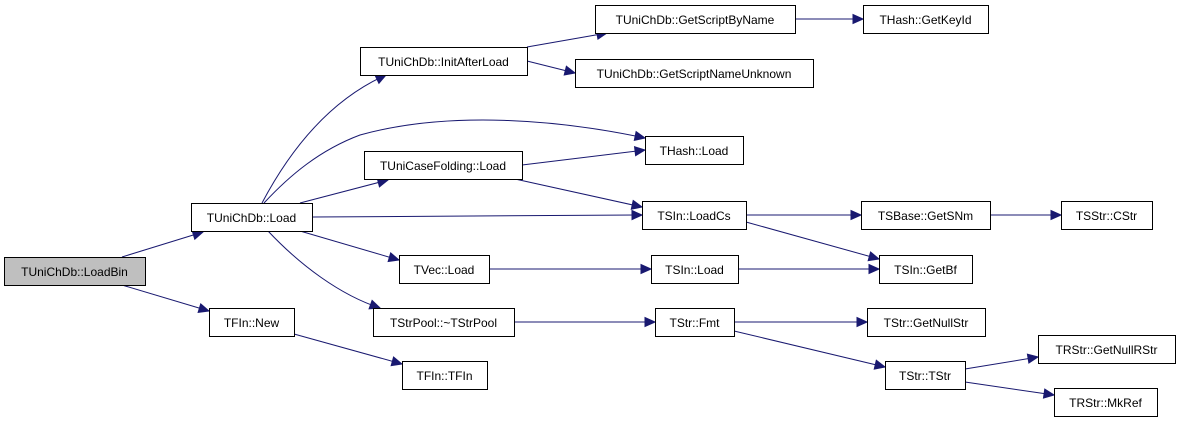  What do you see at coordinates (350, 246) in the screenshot?
I see `edge-load-to-tvecload` at bounding box center [350, 246].